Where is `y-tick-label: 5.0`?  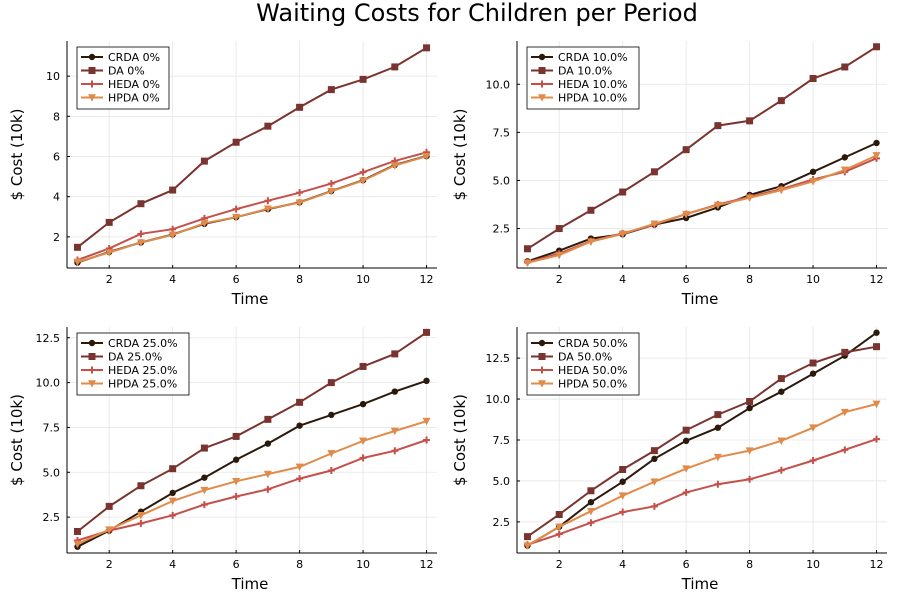 y-tick-label: 5.0 is located at coordinates (502, 180).